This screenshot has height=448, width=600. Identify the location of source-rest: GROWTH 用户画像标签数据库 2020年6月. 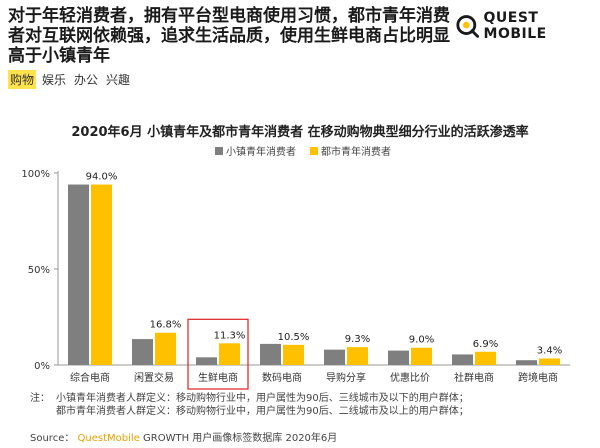
(240, 438).